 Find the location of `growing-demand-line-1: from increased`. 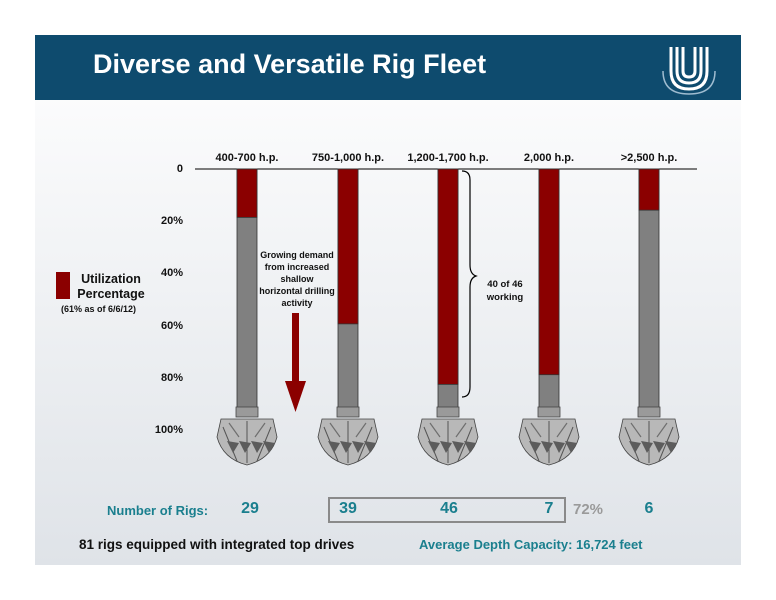

growing-demand-line-1: from increased is located at coordinates (297, 267).